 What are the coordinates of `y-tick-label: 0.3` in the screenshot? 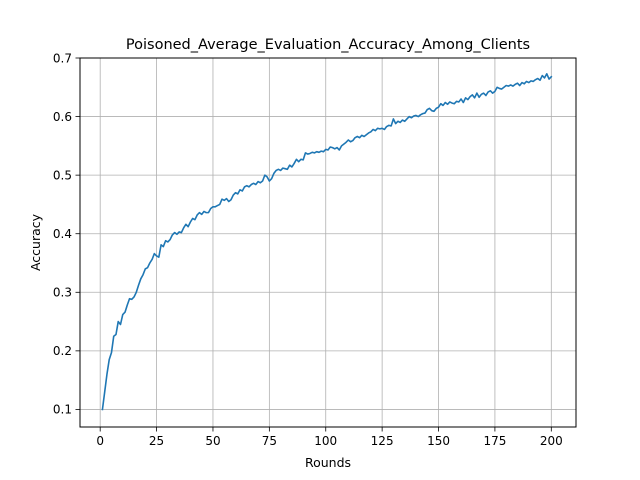 It's located at (62, 293).